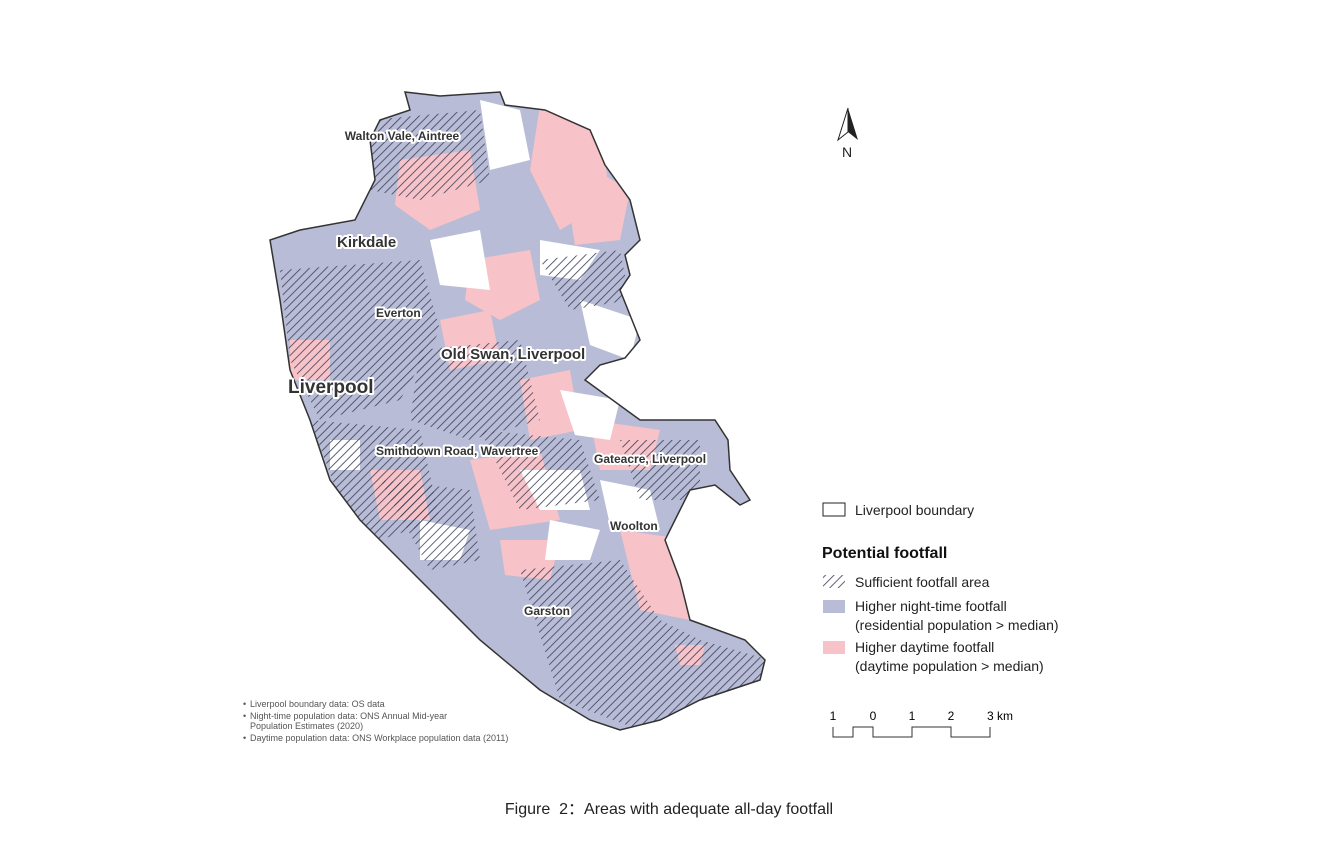 Image resolution: width=1342 pixels, height=844 pixels. Describe the element at coordinates (847, 133) in the screenshot. I see `north-arrow: N` at that location.